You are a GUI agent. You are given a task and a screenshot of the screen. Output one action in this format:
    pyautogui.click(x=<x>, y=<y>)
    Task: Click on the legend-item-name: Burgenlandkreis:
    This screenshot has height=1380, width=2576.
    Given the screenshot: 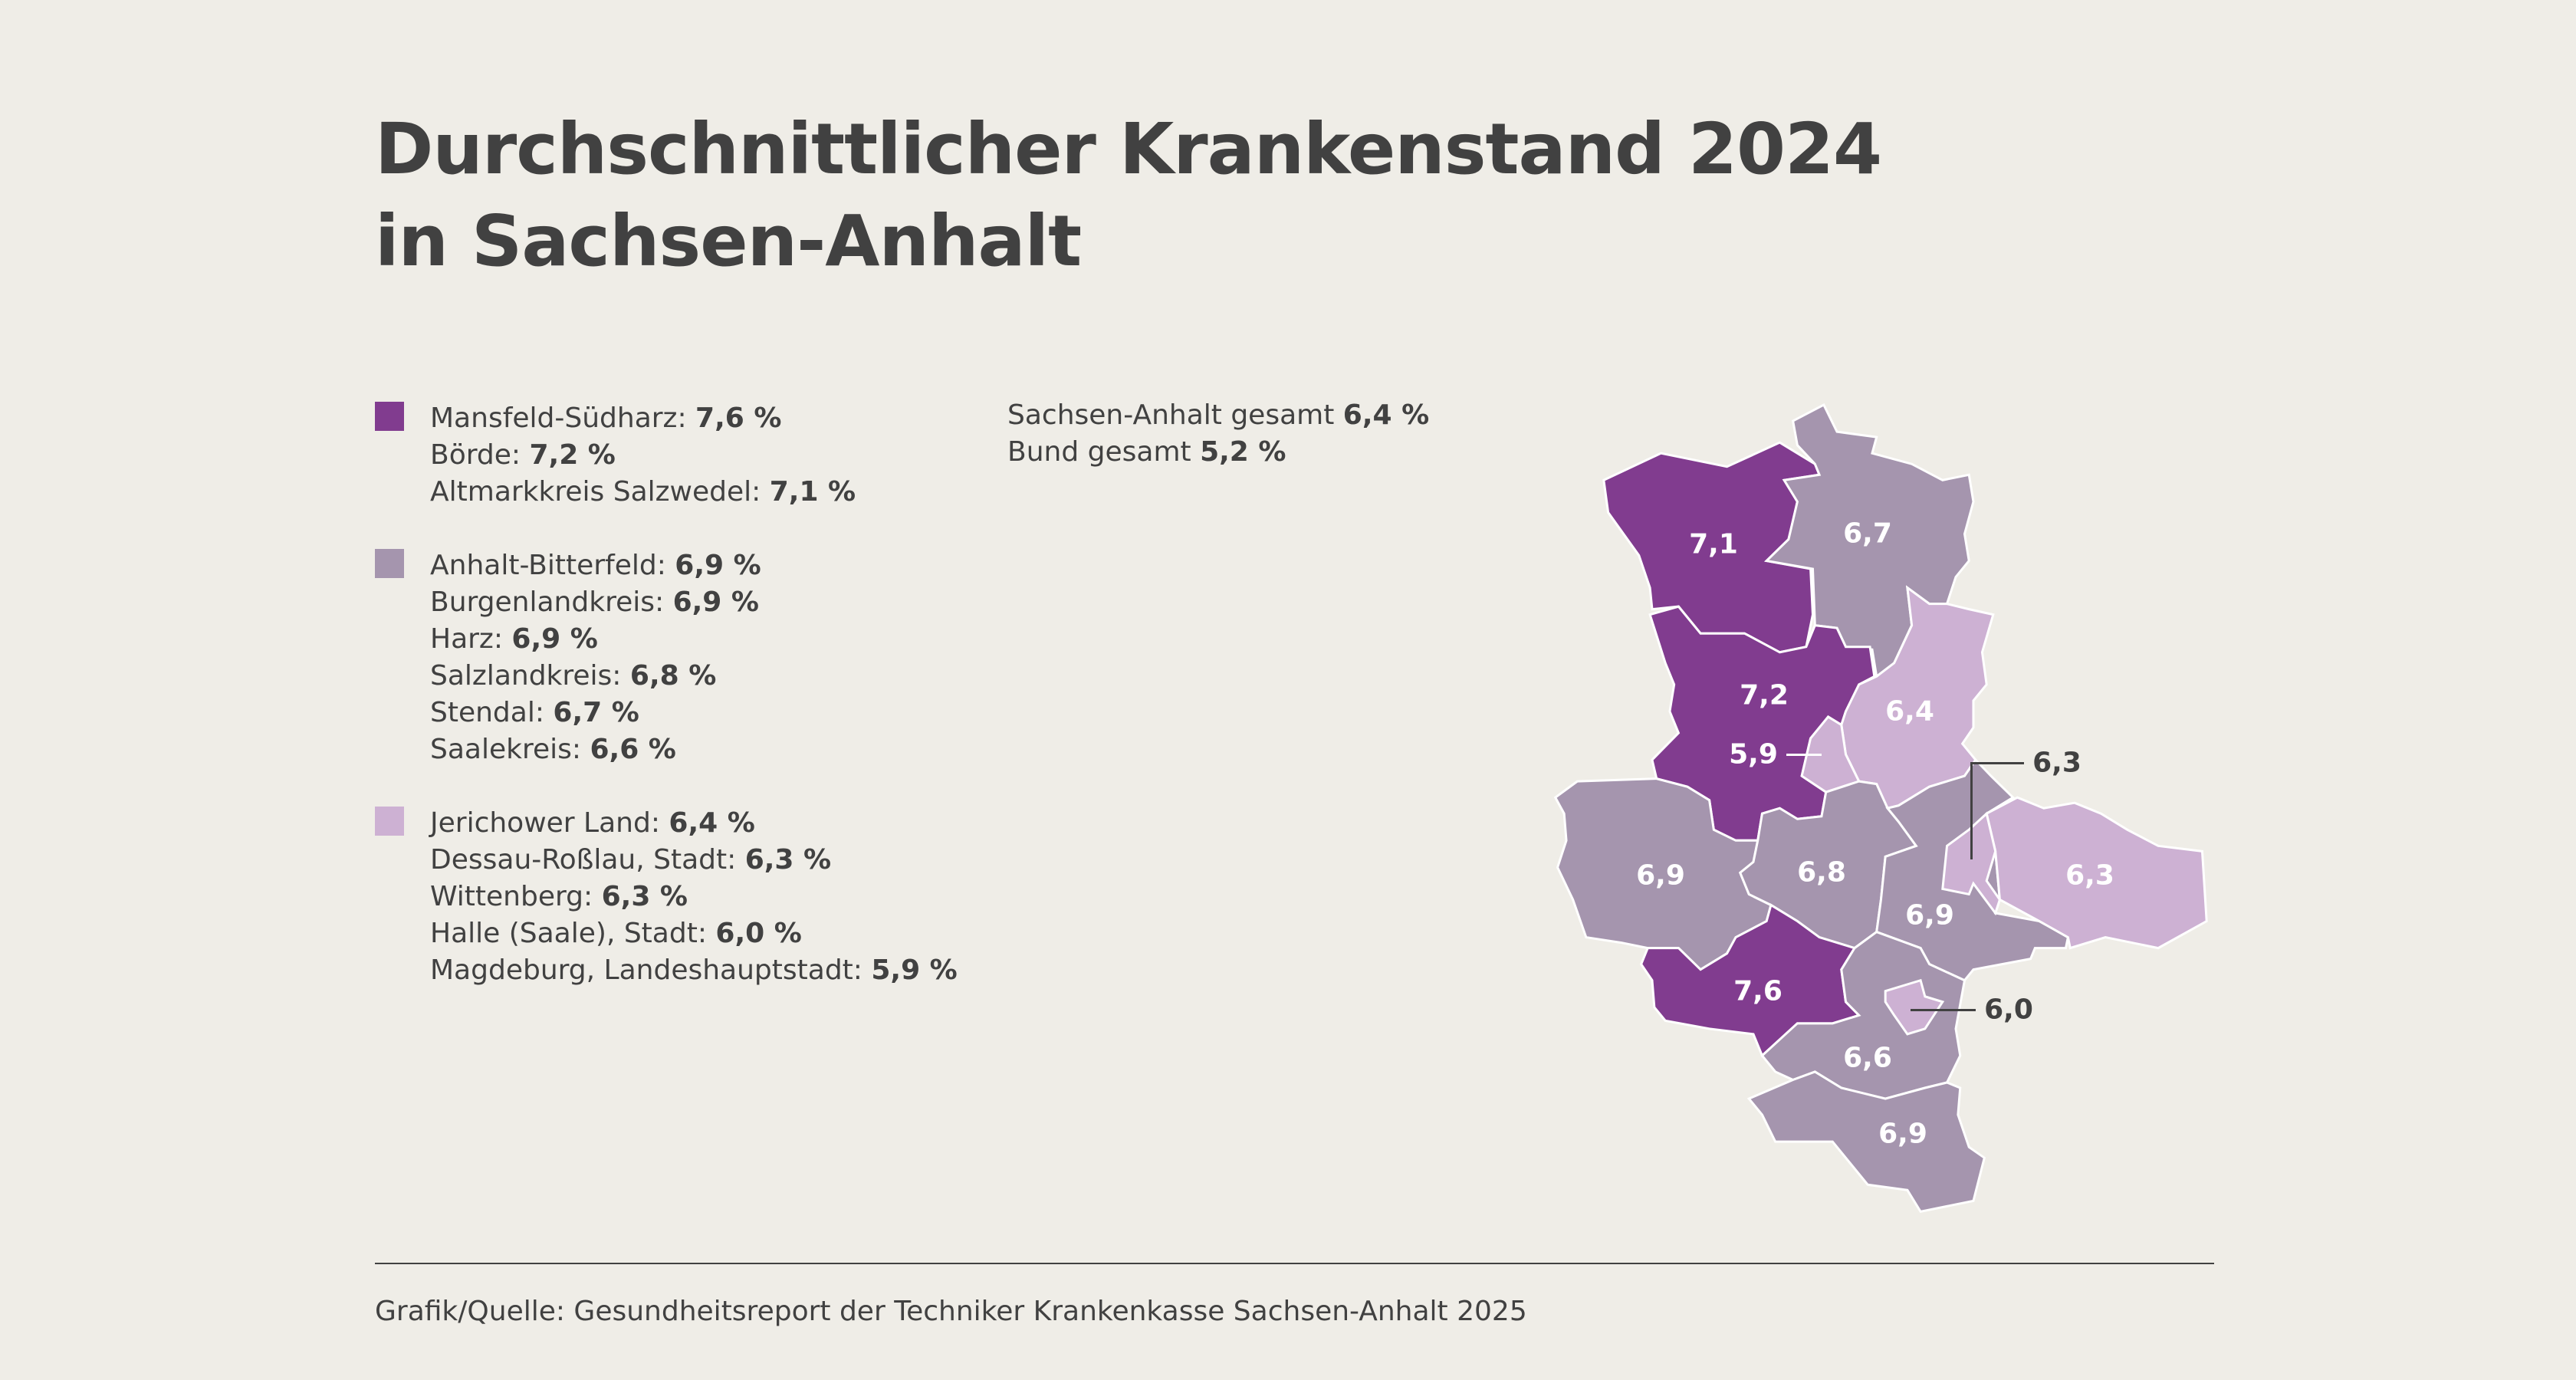 What is the action you would take?
    pyautogui.click(x=551, y=602)
    